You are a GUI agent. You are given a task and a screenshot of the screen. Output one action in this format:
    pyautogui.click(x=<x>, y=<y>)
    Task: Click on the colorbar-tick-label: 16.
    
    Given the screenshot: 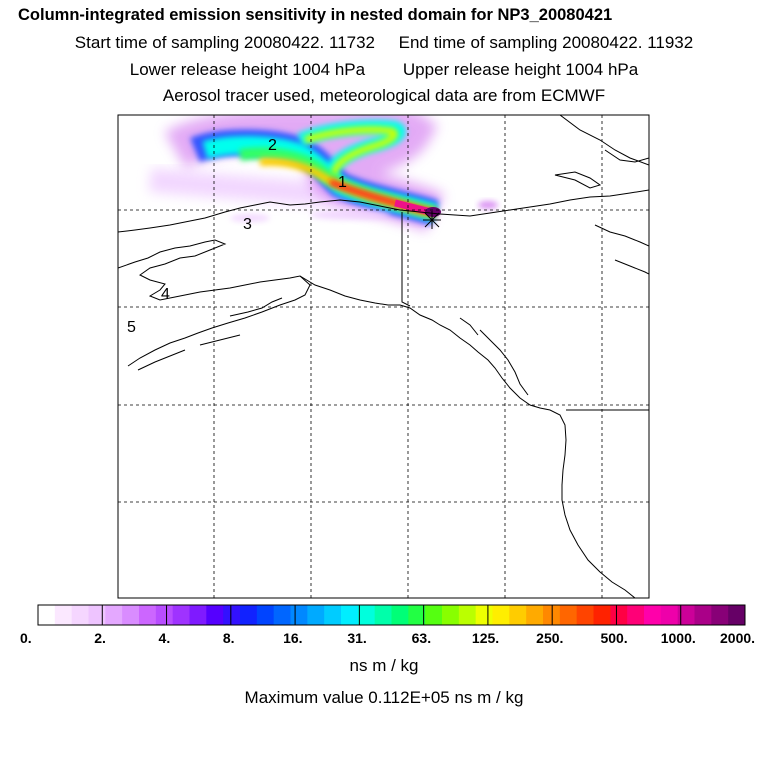 What is the action you would take?
    pyautogui.click(x=293, y=638)
    